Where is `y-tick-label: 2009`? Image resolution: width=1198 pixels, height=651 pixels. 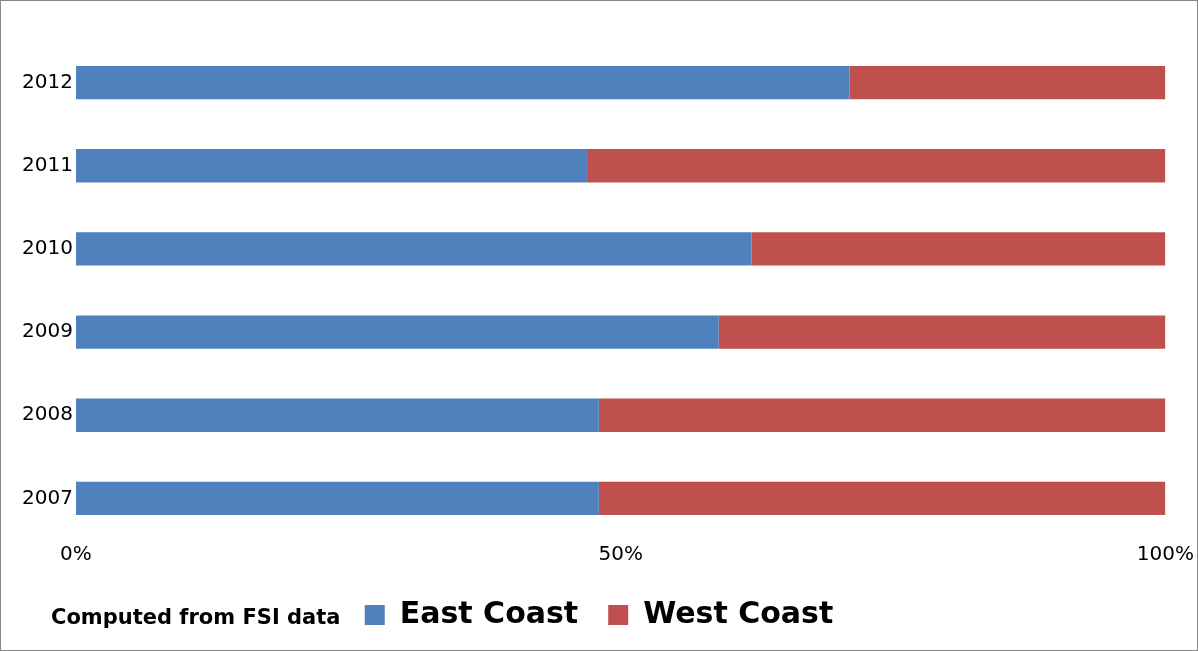 y-tick-label: 2009 is located at coordinates (47, 330).